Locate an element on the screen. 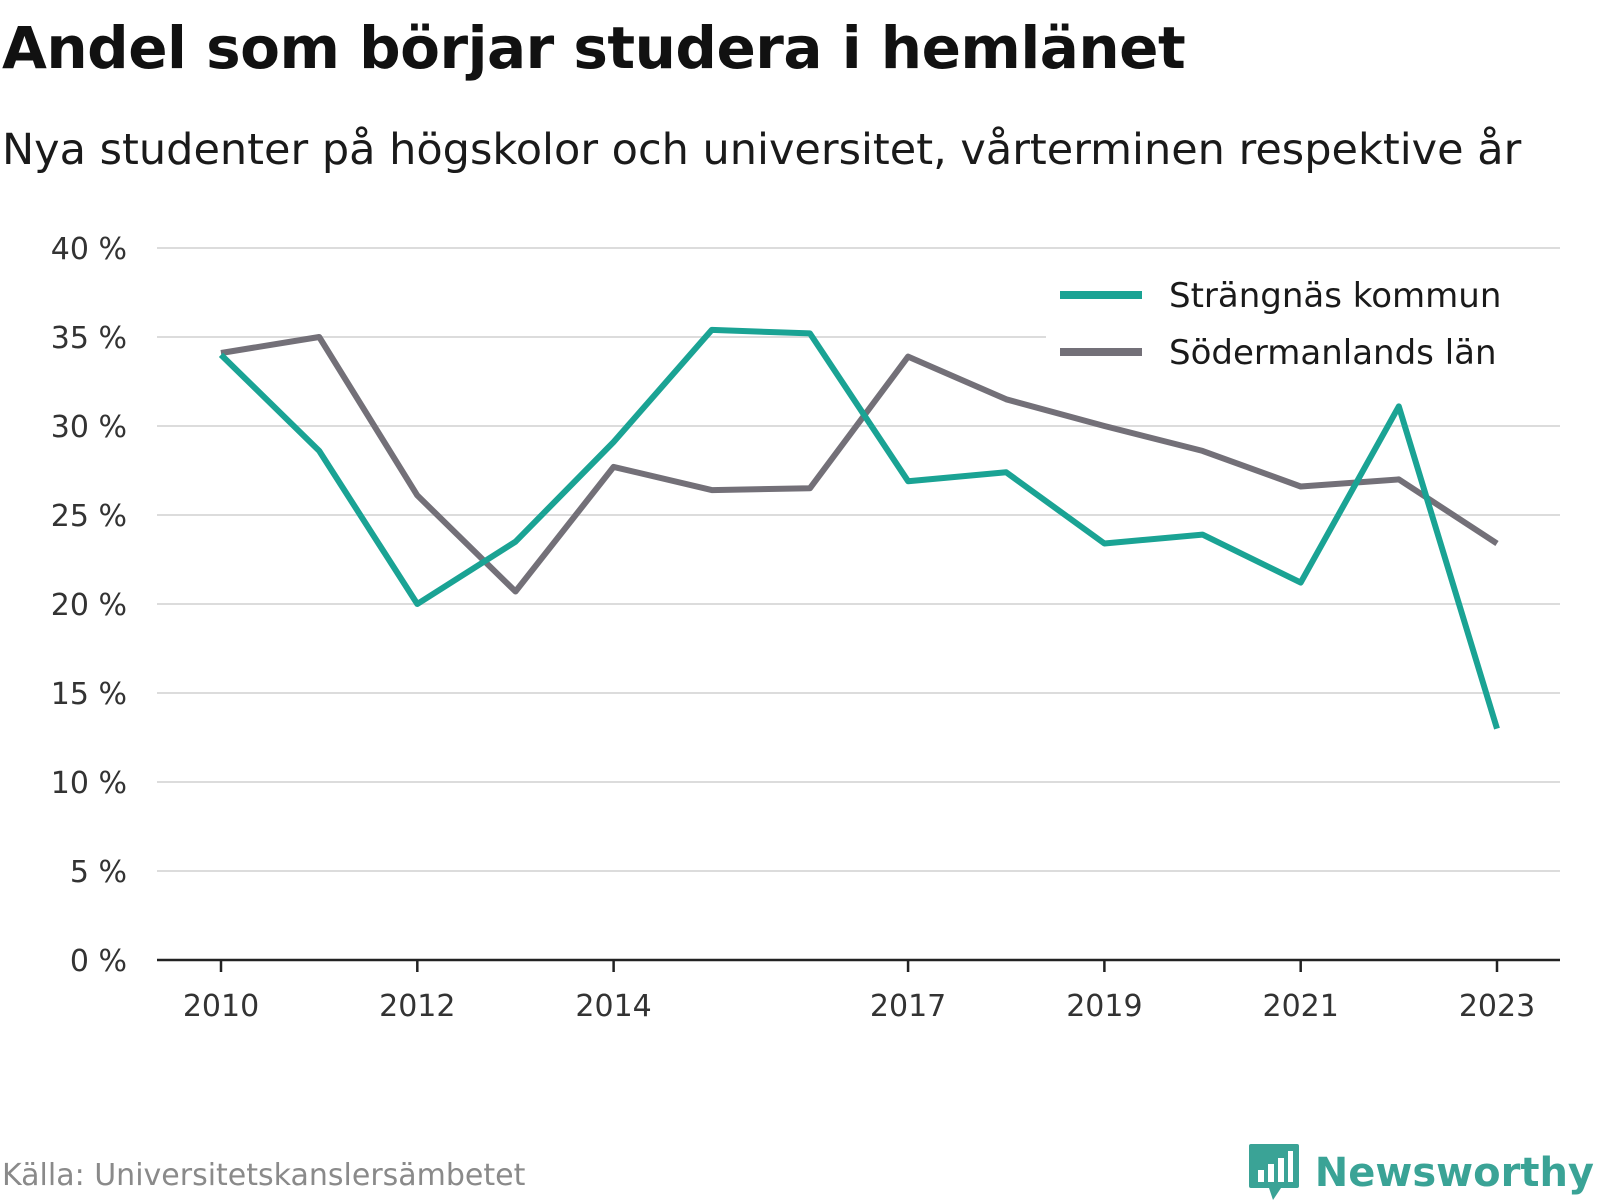 This screenshot has width=1600, height=1204. y-tick-label: 35 % is located at coordinates (89, 338).